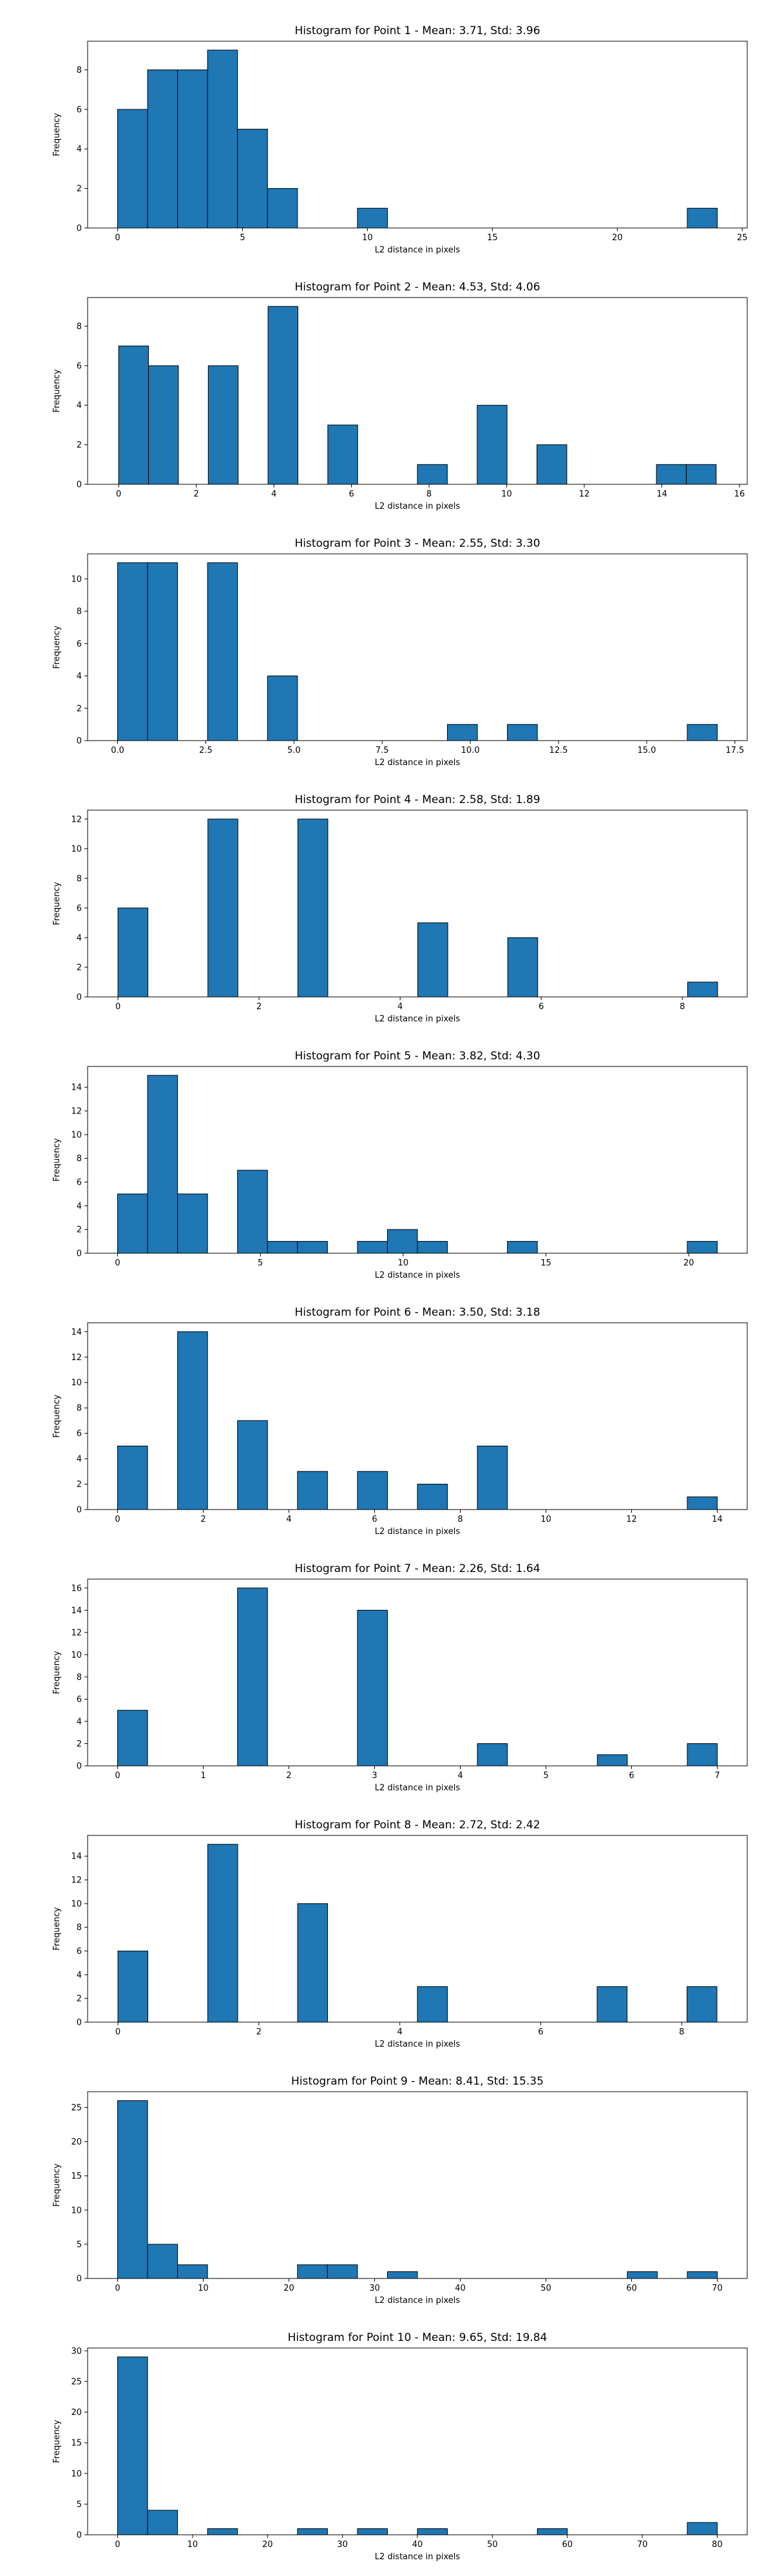  Describe the element at coordinates (631, 2289) in the screenshot. I see `x-tick-label: 60` at that location.